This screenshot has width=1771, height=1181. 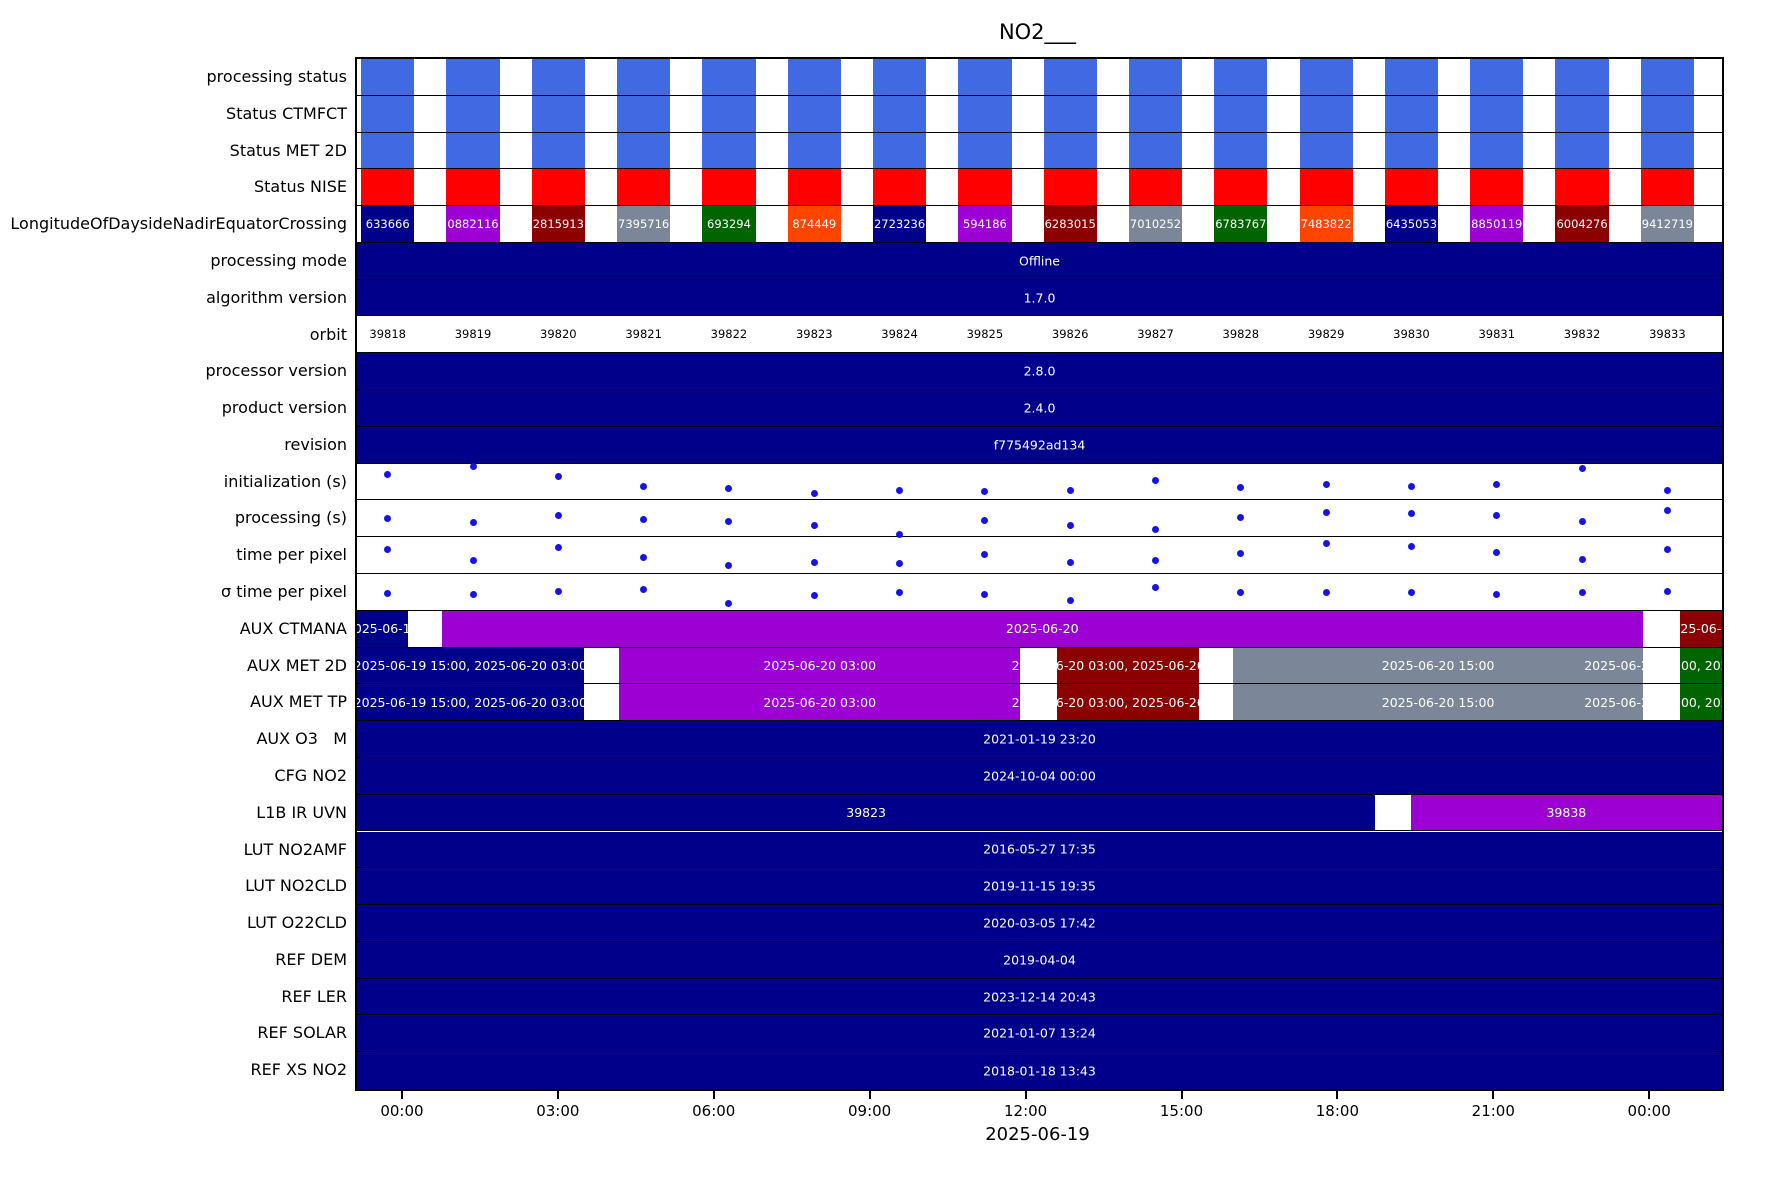 I want to click on longitude-value: 874449, so click(x=814, y=224).